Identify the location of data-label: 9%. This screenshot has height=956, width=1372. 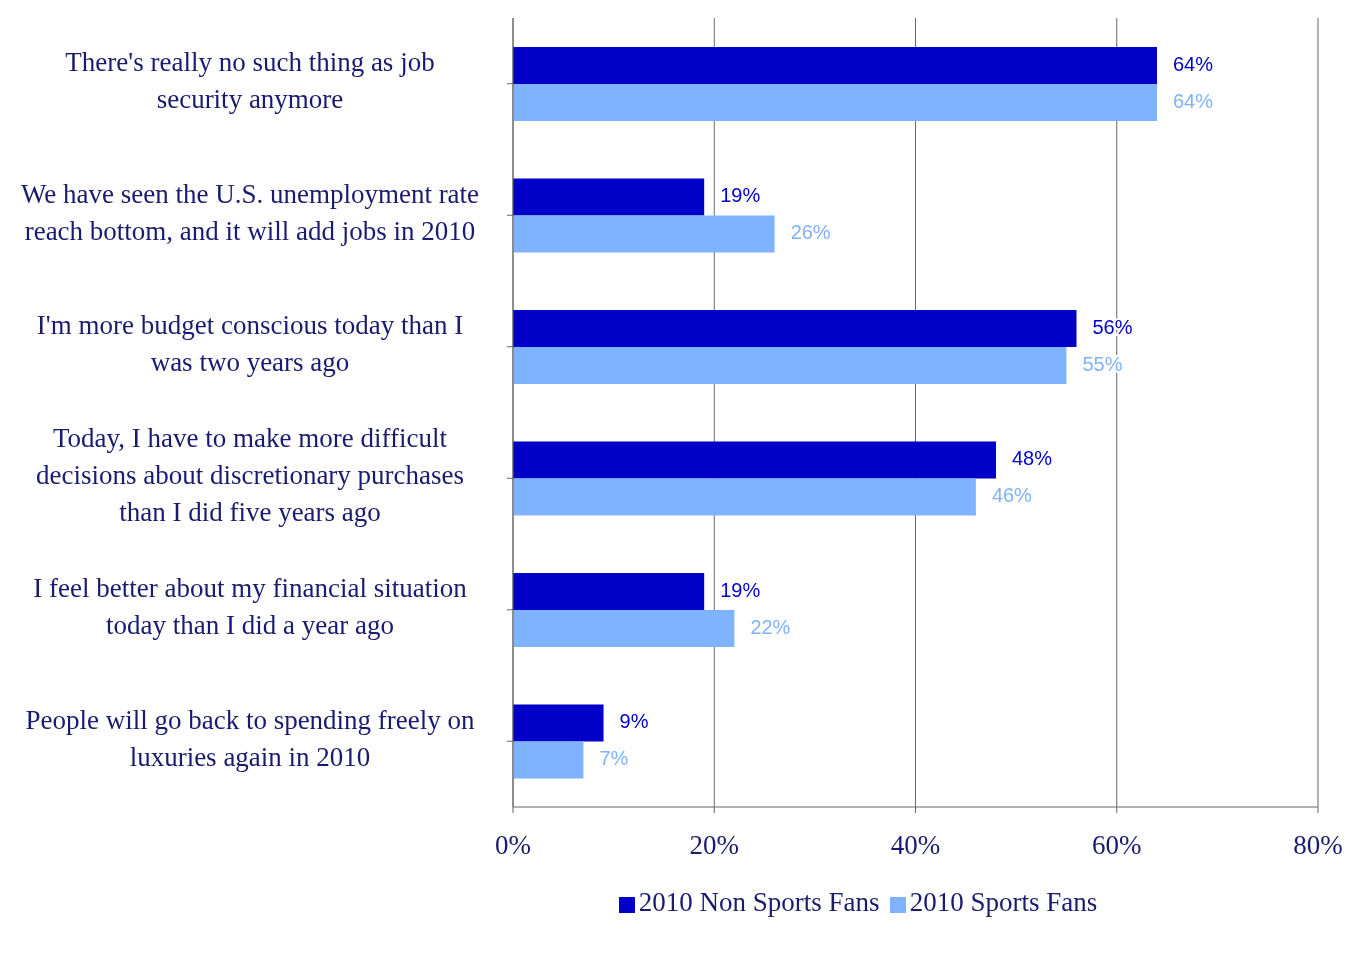
(634, 721).